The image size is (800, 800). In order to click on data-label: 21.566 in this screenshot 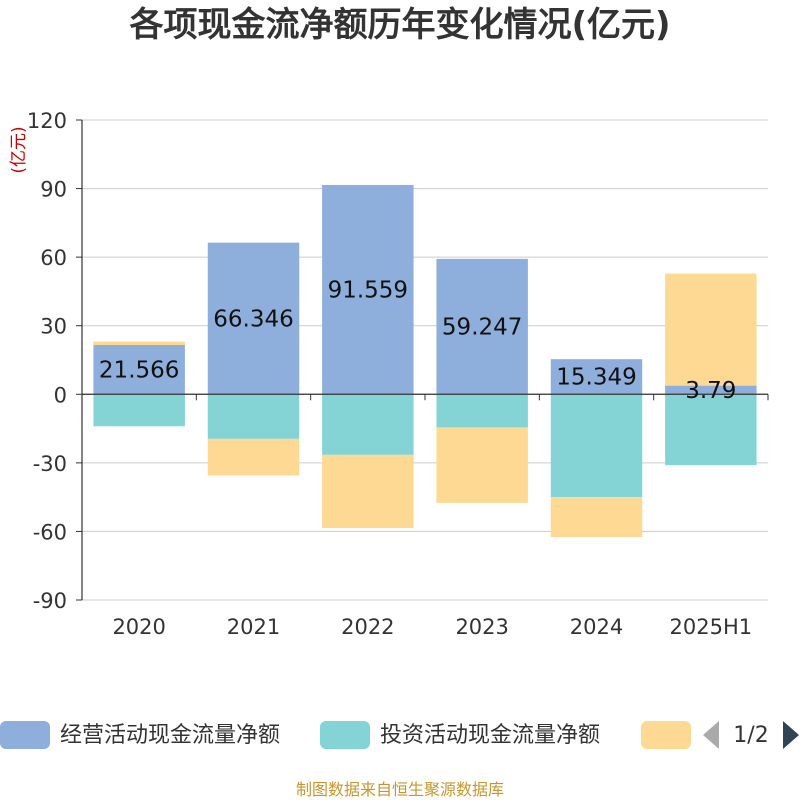, I will do `click(139, 371)`.